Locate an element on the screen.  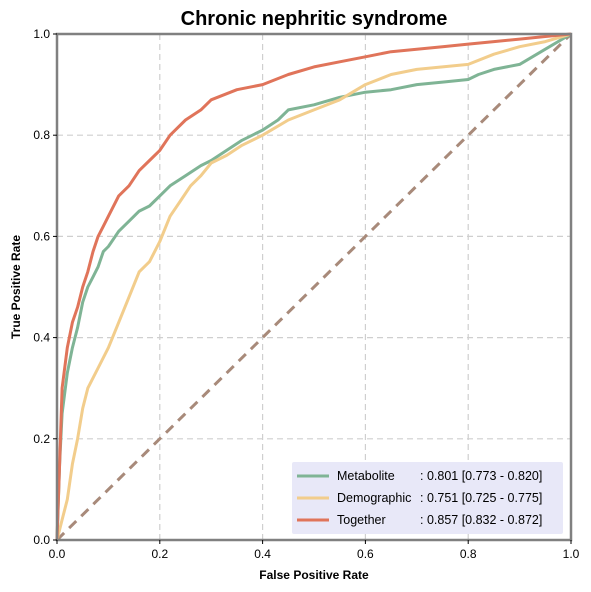
legend-auc-metabolite: : 0.801 [0.773 - 0.820] is located at coordinates (481, 476).